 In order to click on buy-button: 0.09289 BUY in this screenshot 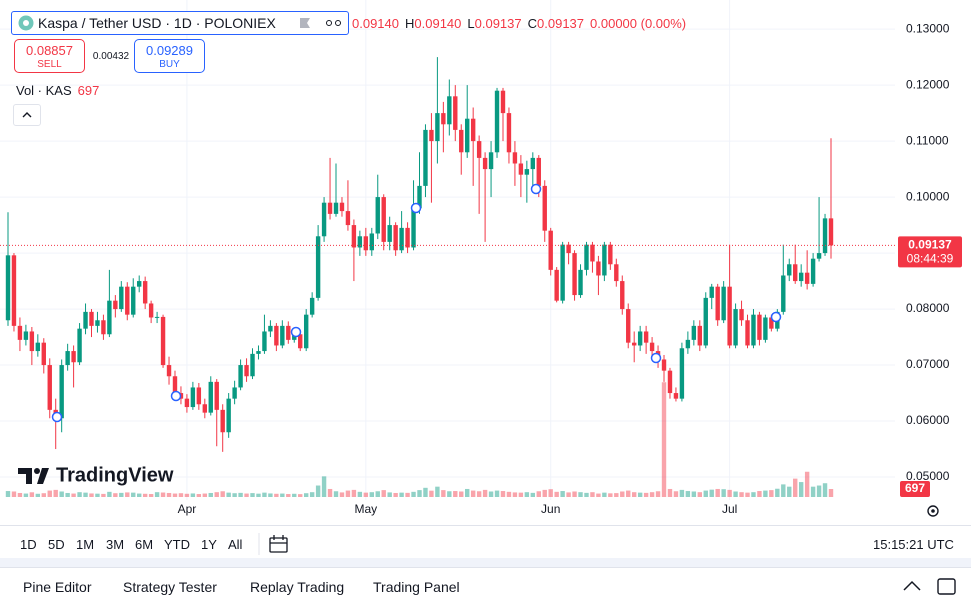, I will do `click(169, 56)`.